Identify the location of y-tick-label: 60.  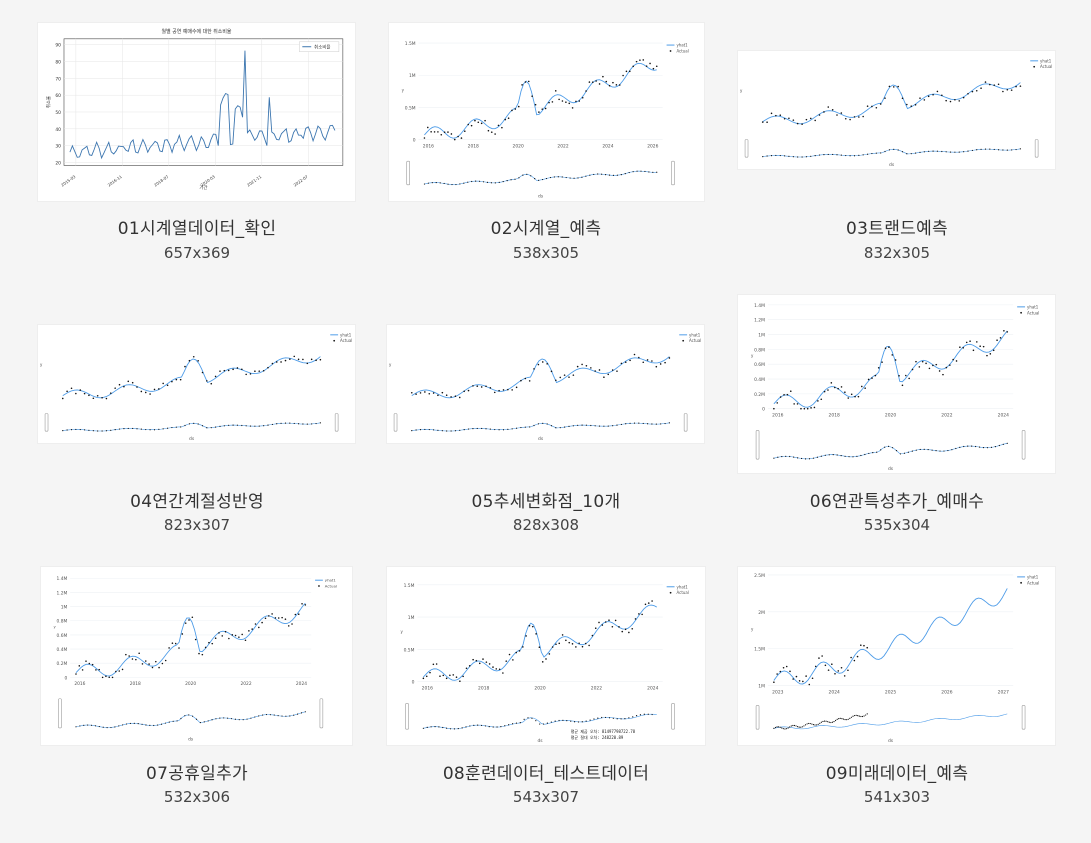
(58, 96).